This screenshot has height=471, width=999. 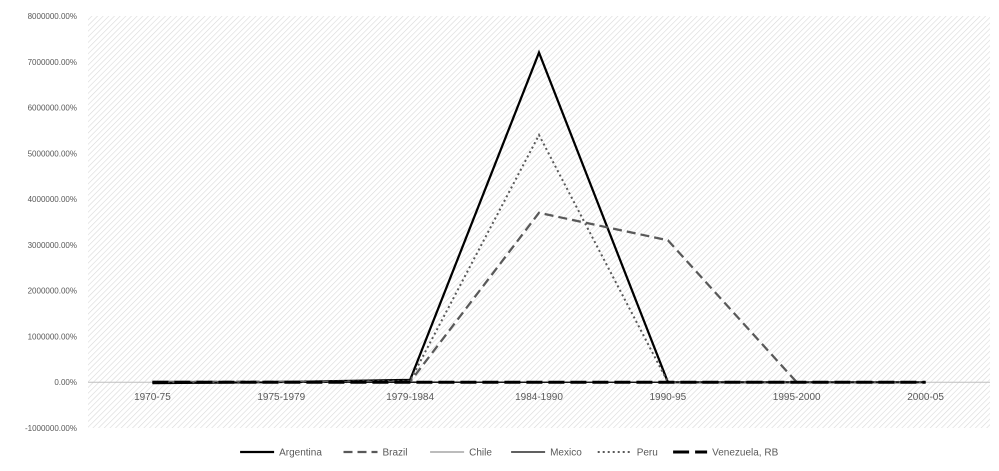 What do you see at coordinates (52, 153) in the screenshot?
I see `y-tick-label: 5000000.00%` at bounding box center [52, 153].